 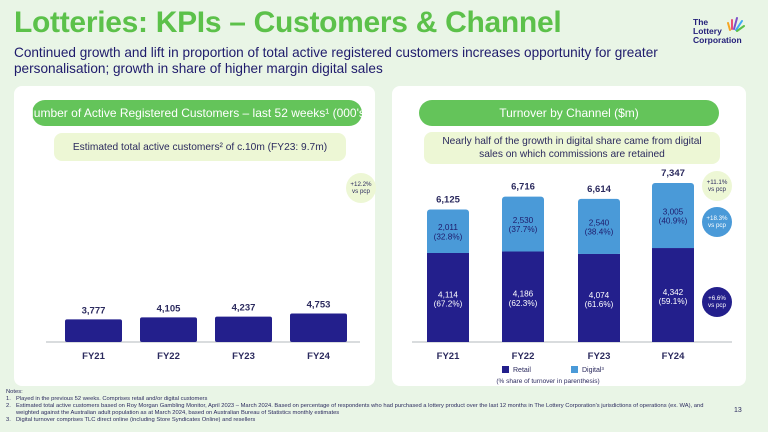 What do you see at coordinates (599, 189) in the screenshot?
I see `turnover-total-label-fy23: 6,614` at bounding box center [599, 189].